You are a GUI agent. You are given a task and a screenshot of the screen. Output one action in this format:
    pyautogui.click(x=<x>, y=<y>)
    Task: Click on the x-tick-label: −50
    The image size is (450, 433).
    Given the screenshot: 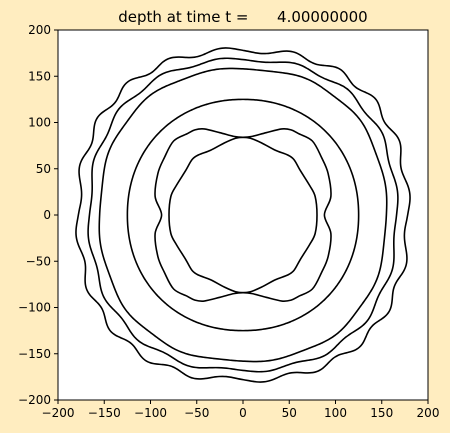 What is the action you would take?
    pyautogui.click(x=196, y=413)
    